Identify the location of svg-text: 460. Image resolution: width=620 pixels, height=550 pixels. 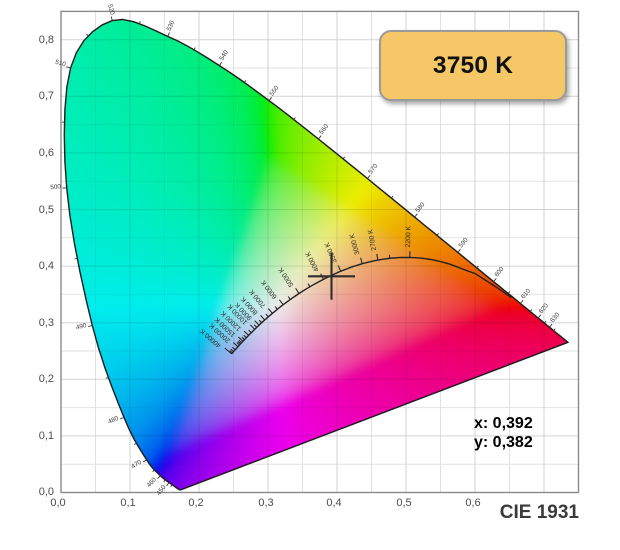
(152, 482).